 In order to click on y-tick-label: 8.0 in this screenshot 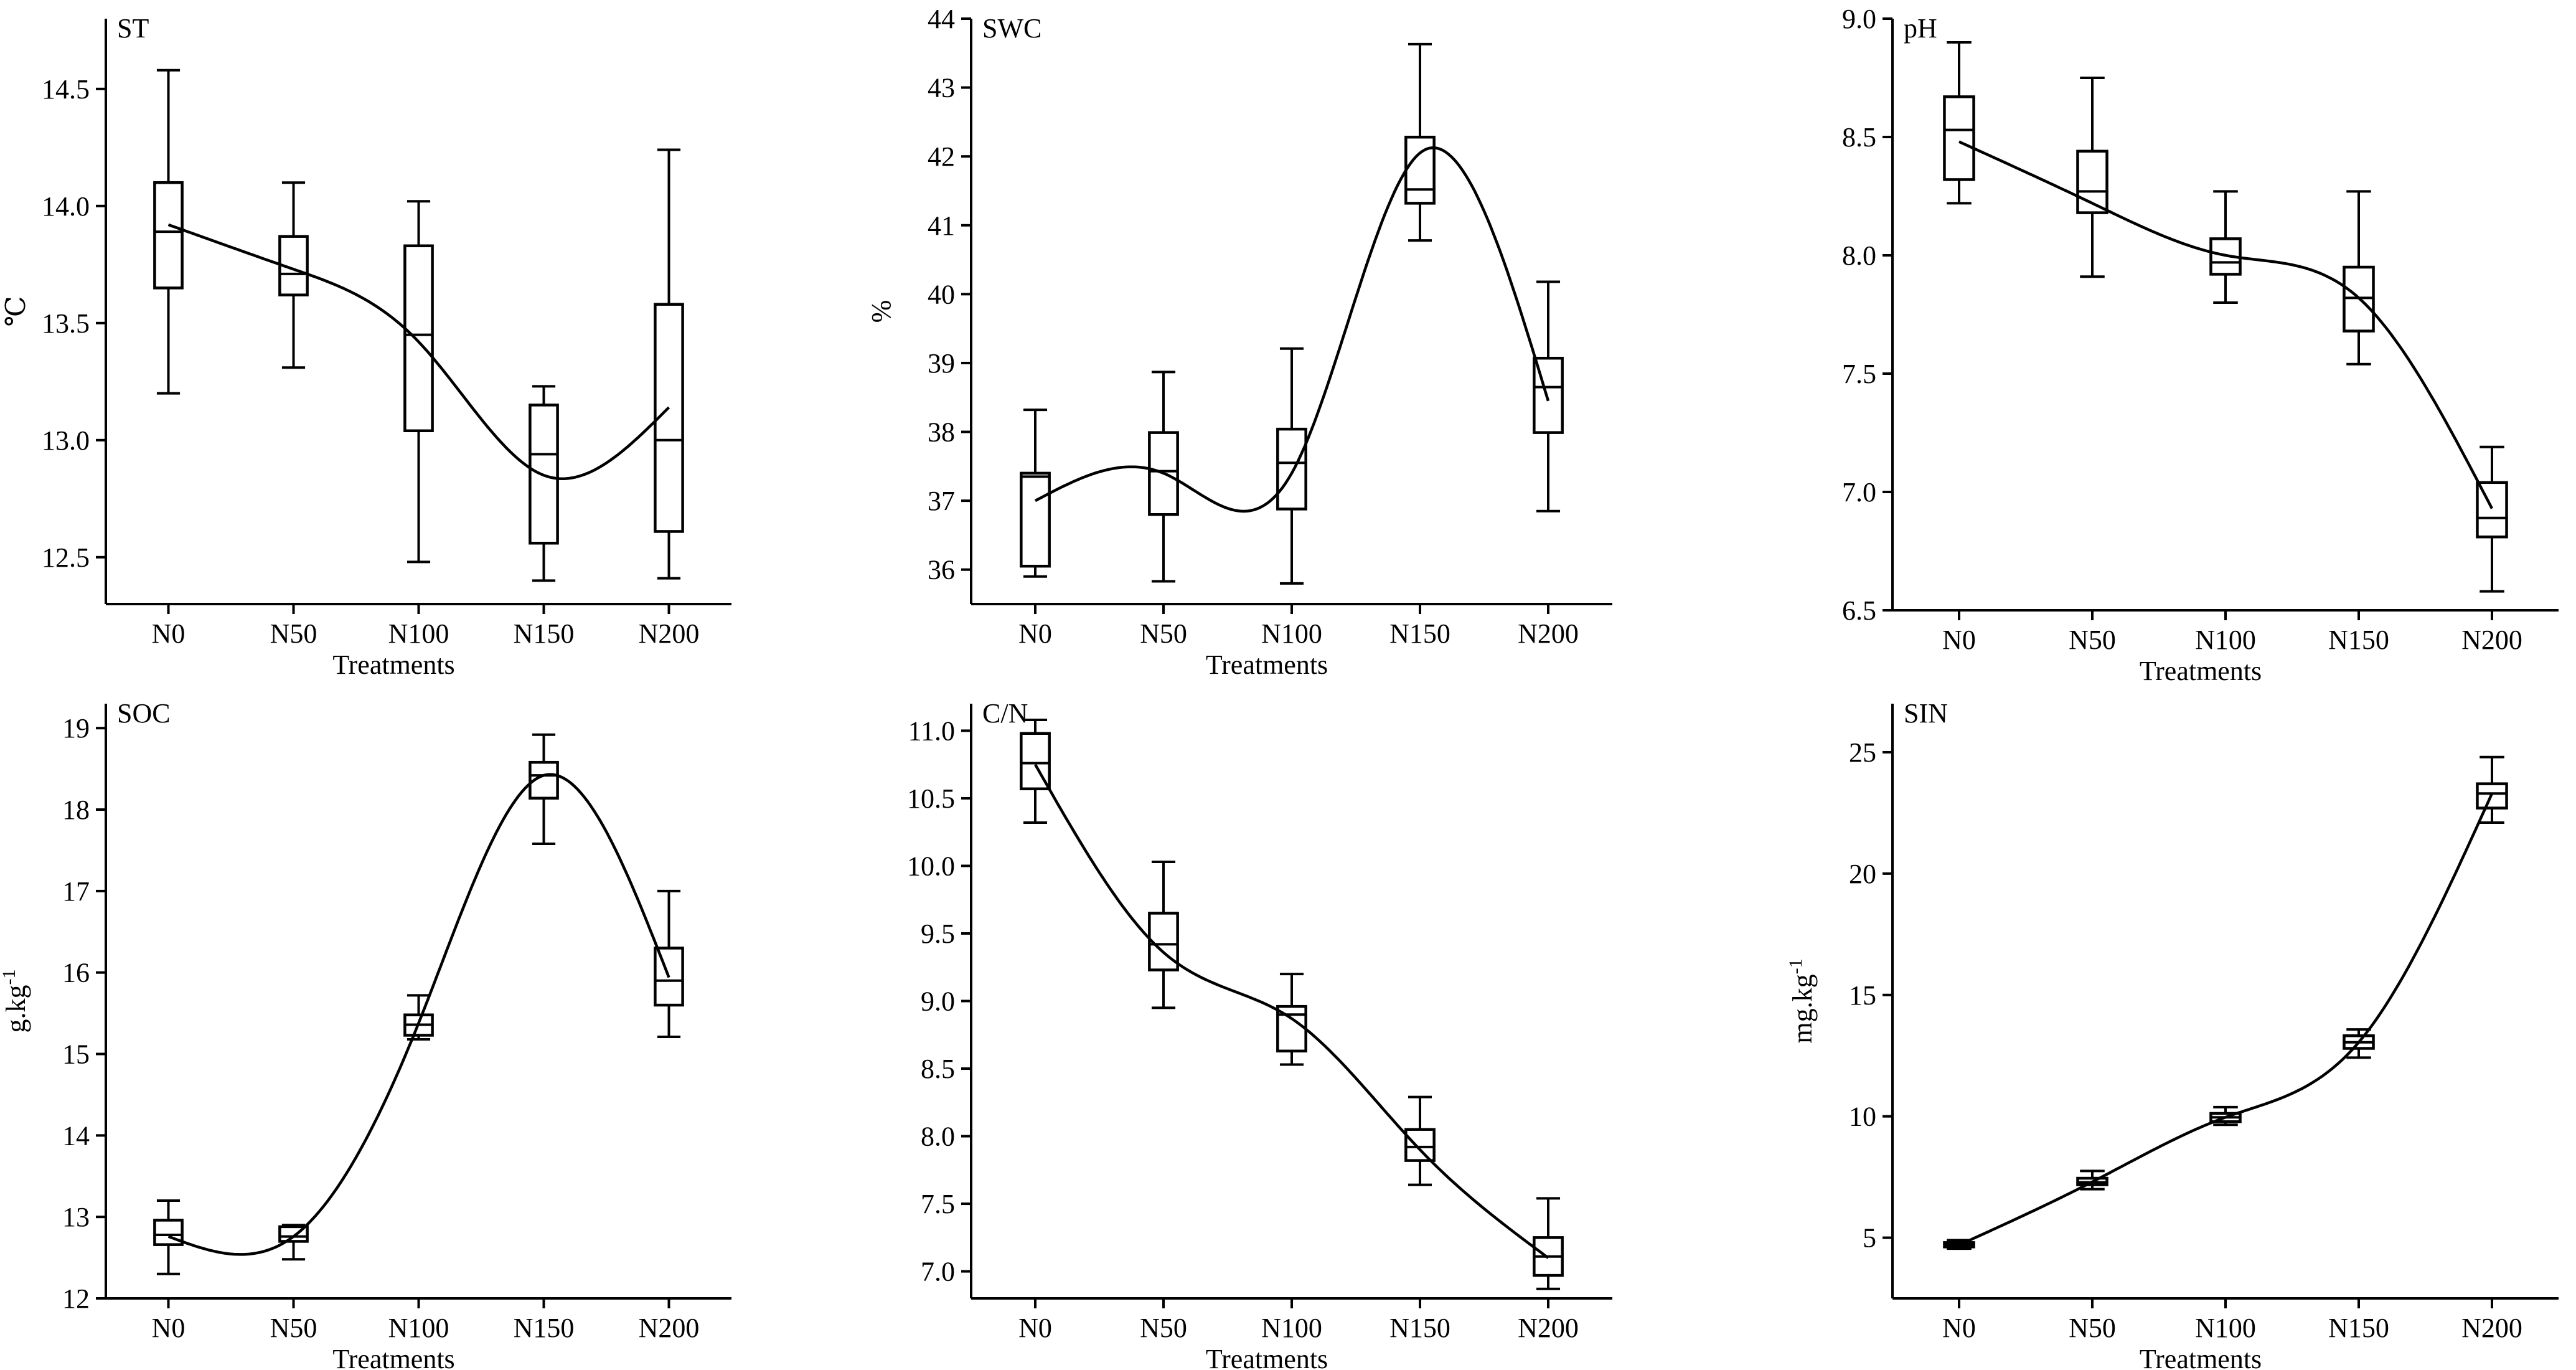, I will do `click(938, 1137)`.